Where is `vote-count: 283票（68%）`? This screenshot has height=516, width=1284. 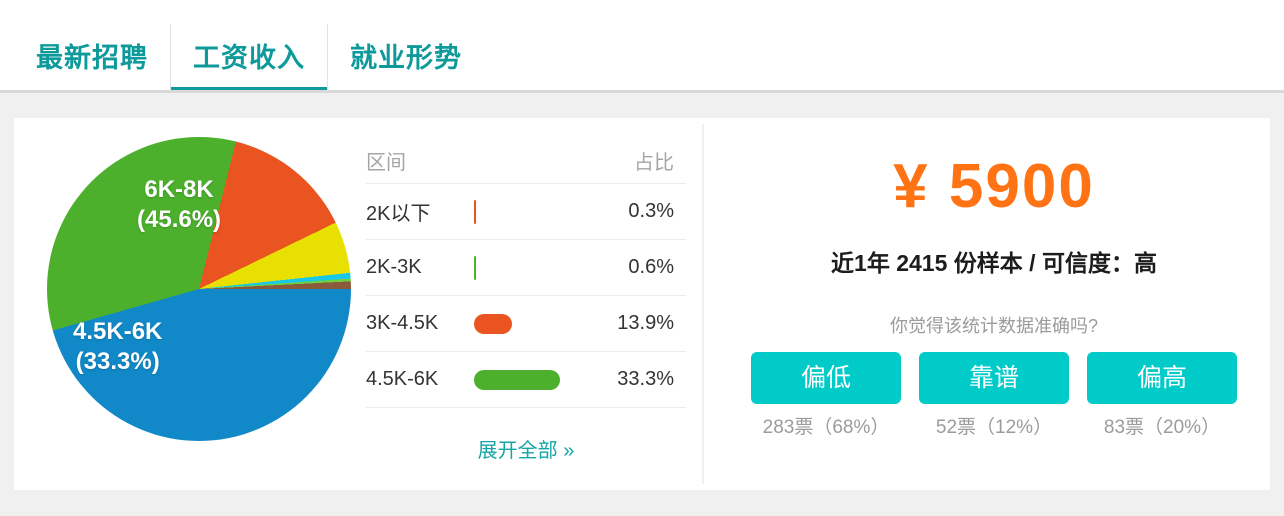 vote-count: 283票（68%） is located at coordinates (826, 427).